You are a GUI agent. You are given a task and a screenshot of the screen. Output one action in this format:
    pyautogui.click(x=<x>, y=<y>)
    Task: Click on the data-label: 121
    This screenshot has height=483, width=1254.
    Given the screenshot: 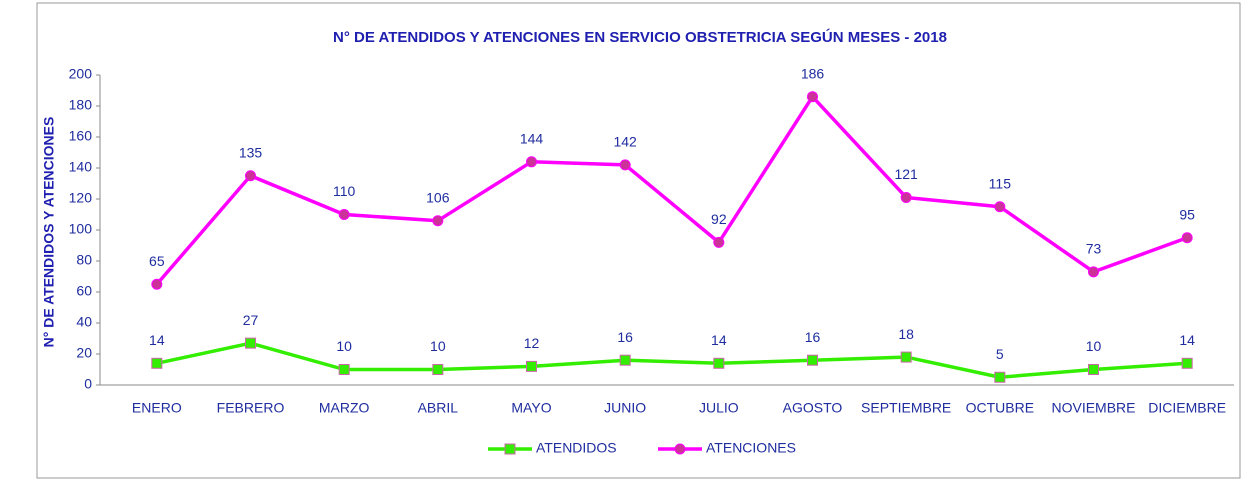 What is the action you would take?
    pyautogui.click(x=906, y=174)
    